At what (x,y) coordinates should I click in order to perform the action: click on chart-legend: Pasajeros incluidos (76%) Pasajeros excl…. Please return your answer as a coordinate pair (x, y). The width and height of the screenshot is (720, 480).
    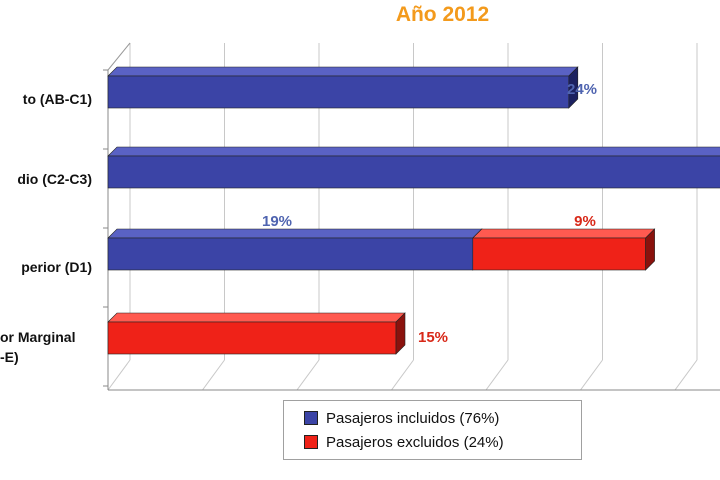
    Looking at the image, I should click on (432, 430).